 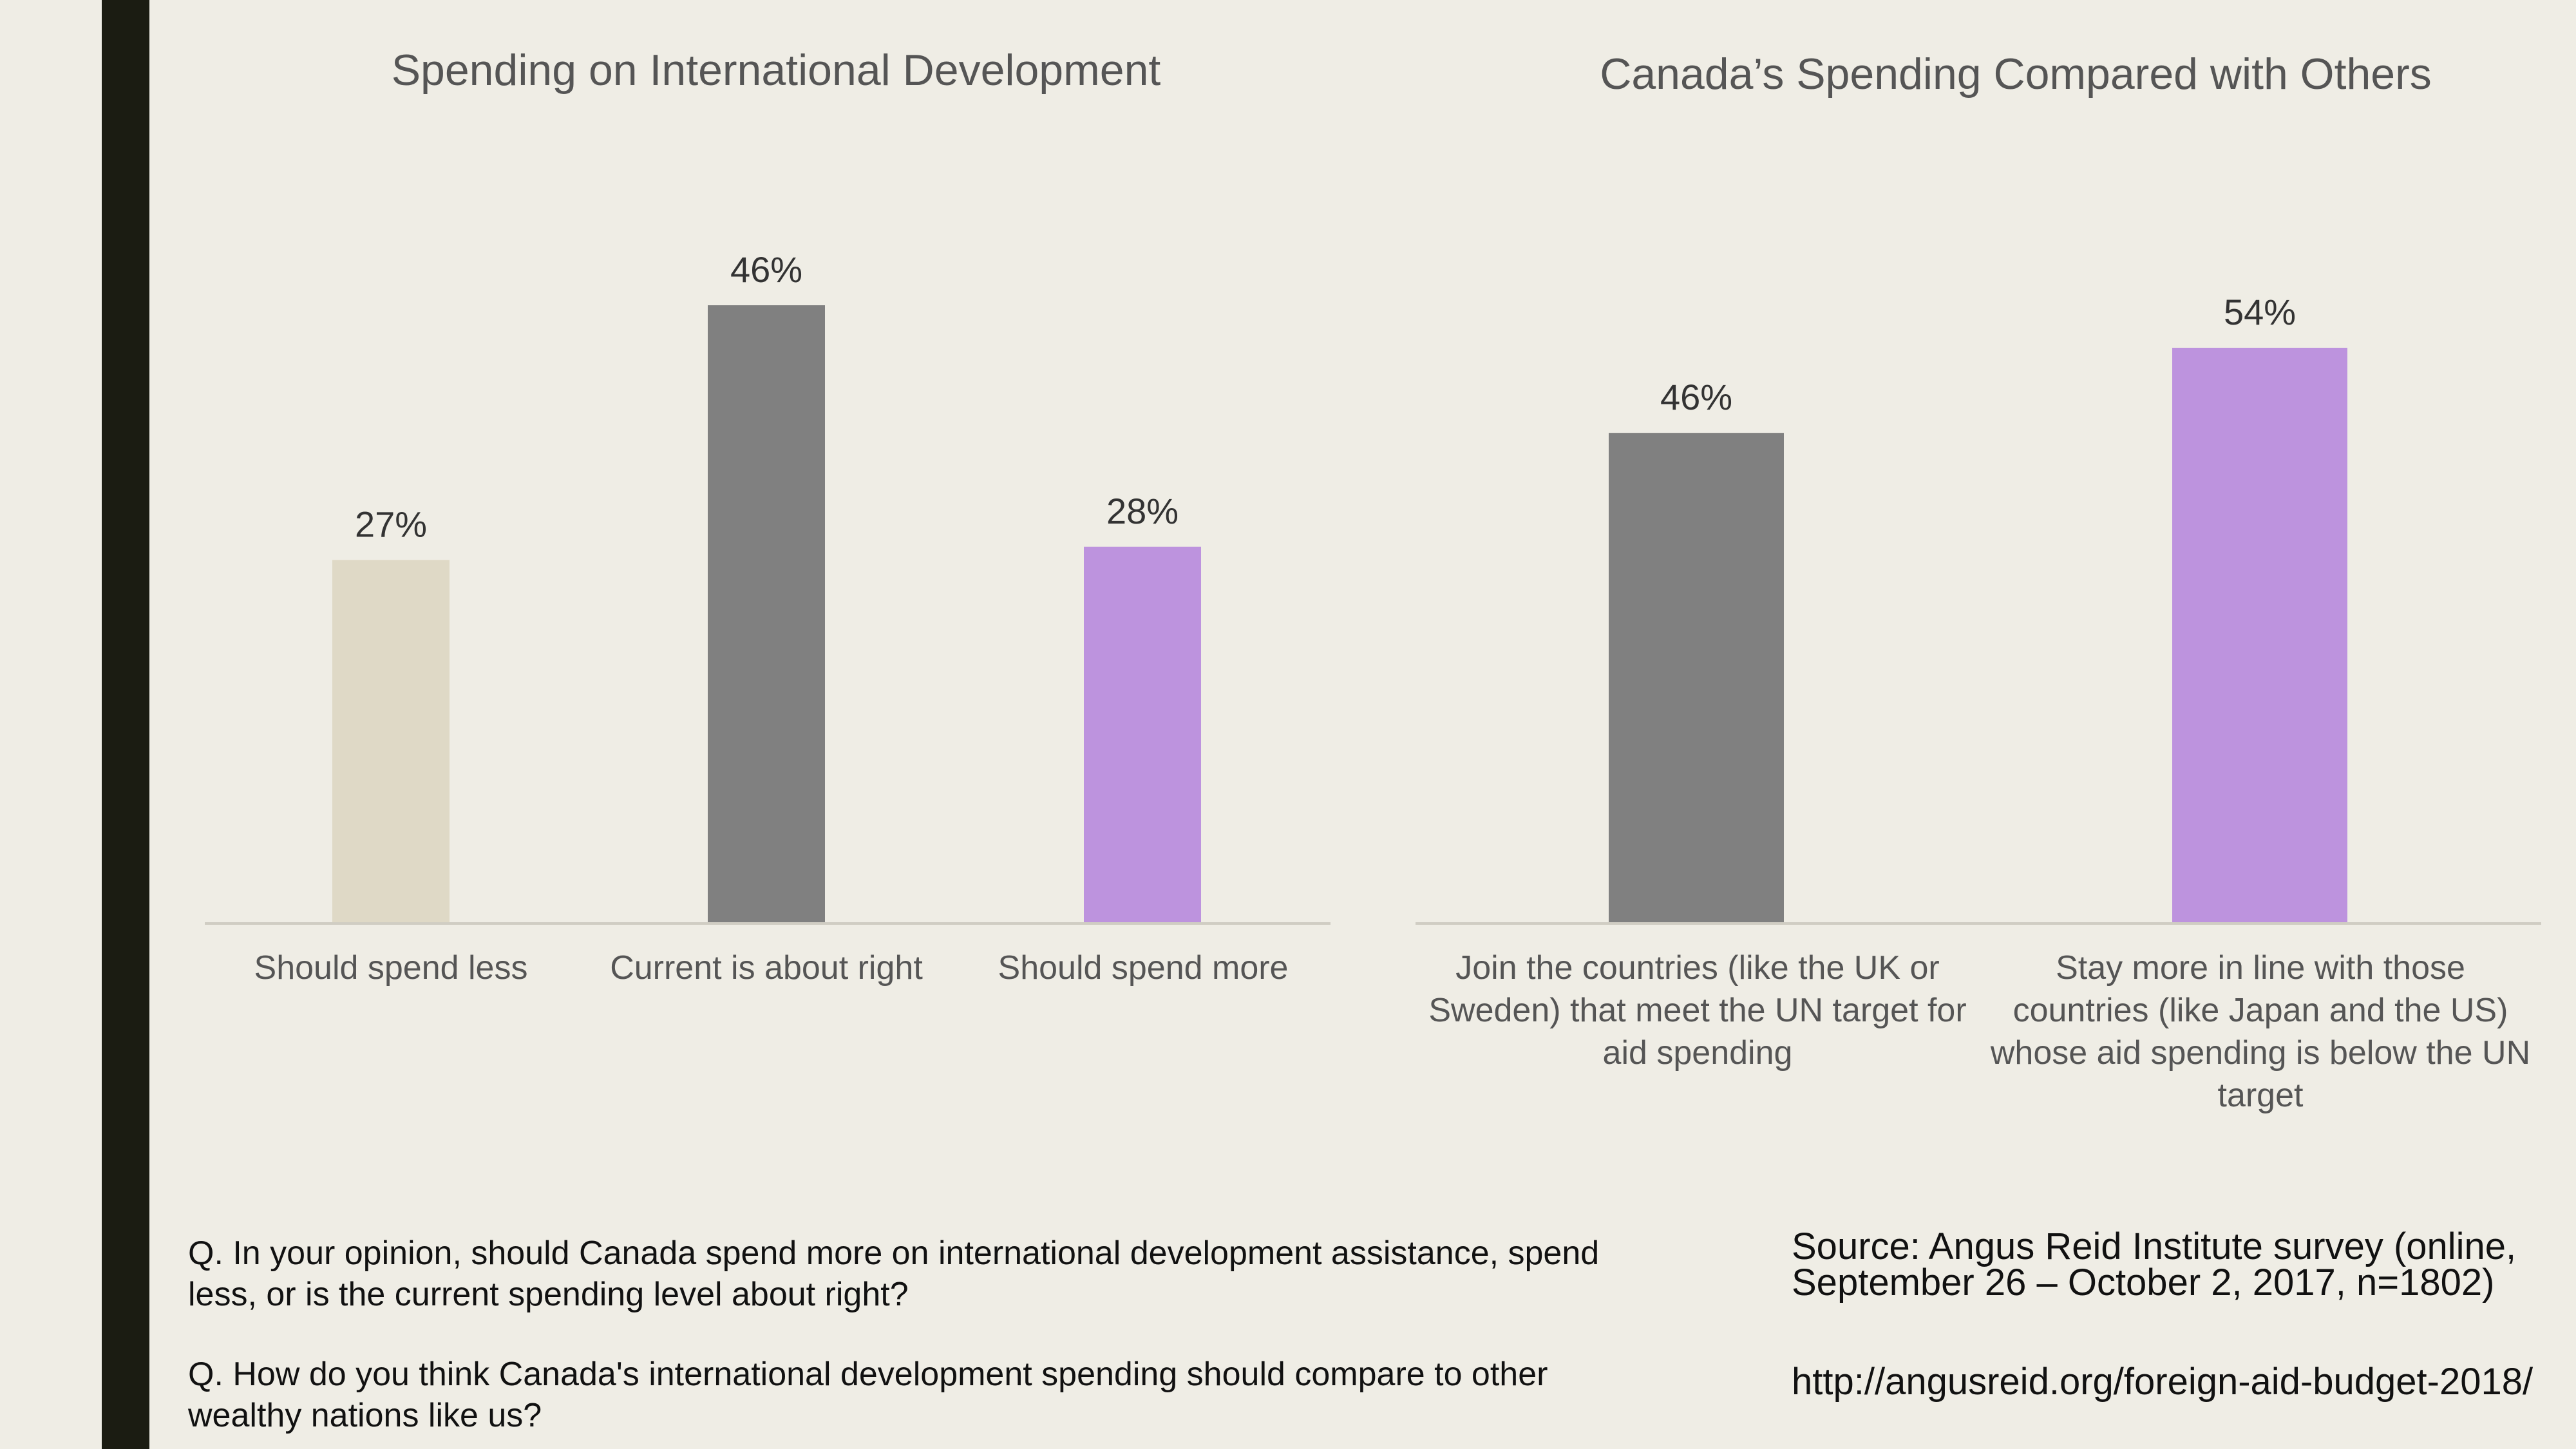 I want to click on chart2-bar-join-un-target, so click(x=1696, y=678).